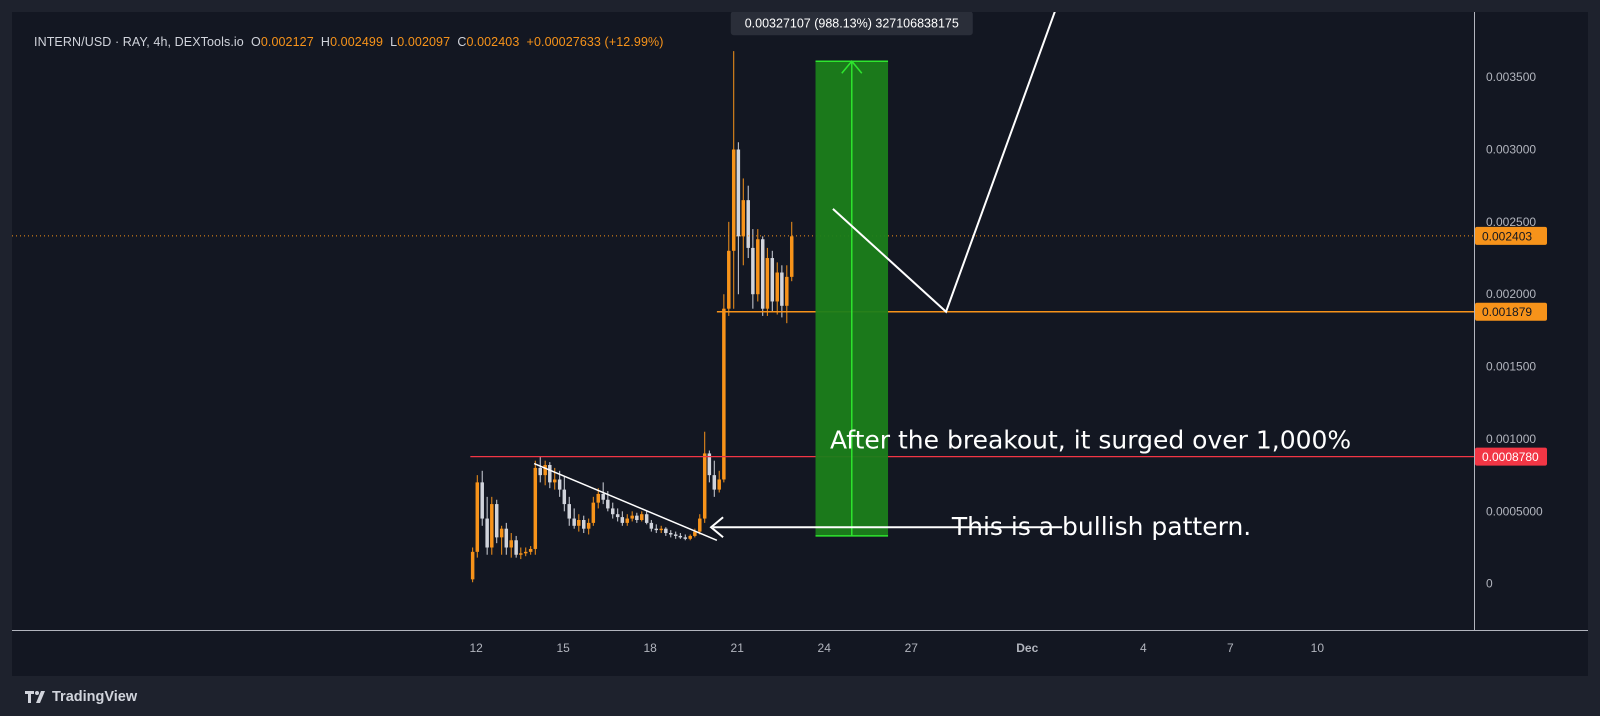 This screenshot has height=716, width=1600. I want to click on support-price-tag-bg, so click(1511, 311).